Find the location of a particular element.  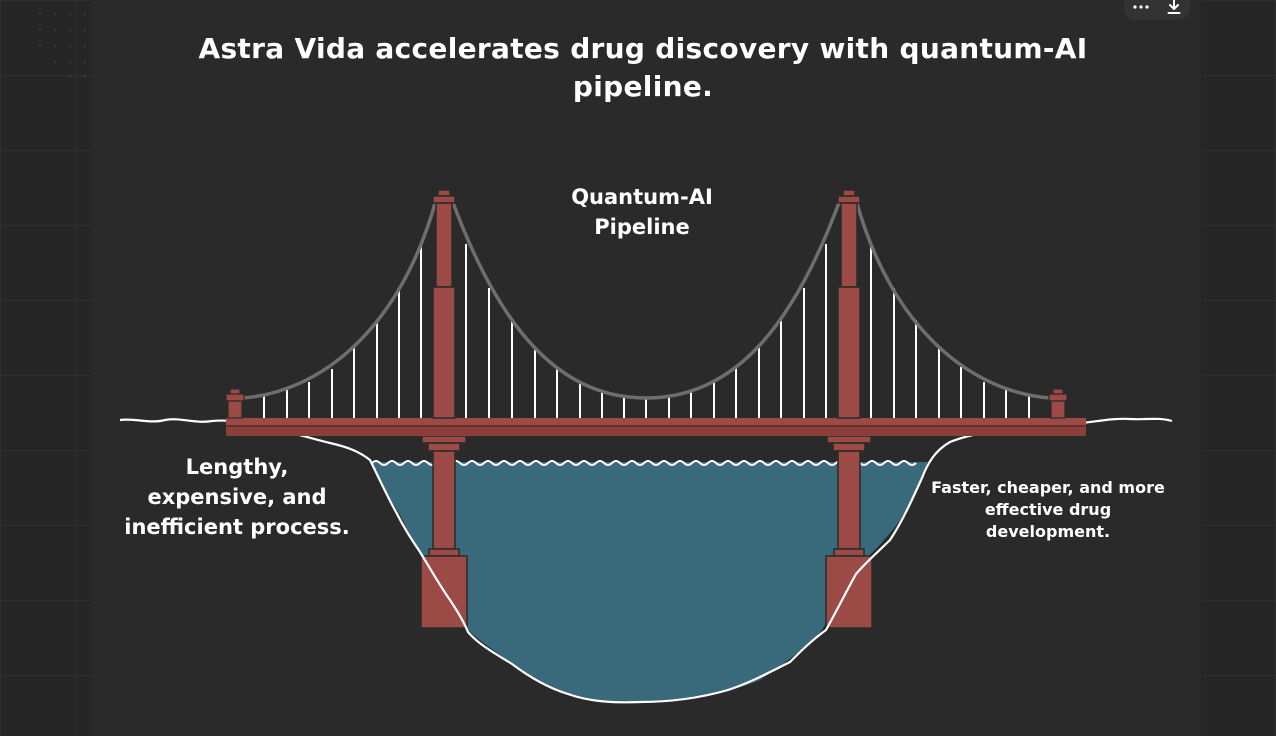

right-end-pylon is located at coordinates (1058, 403).